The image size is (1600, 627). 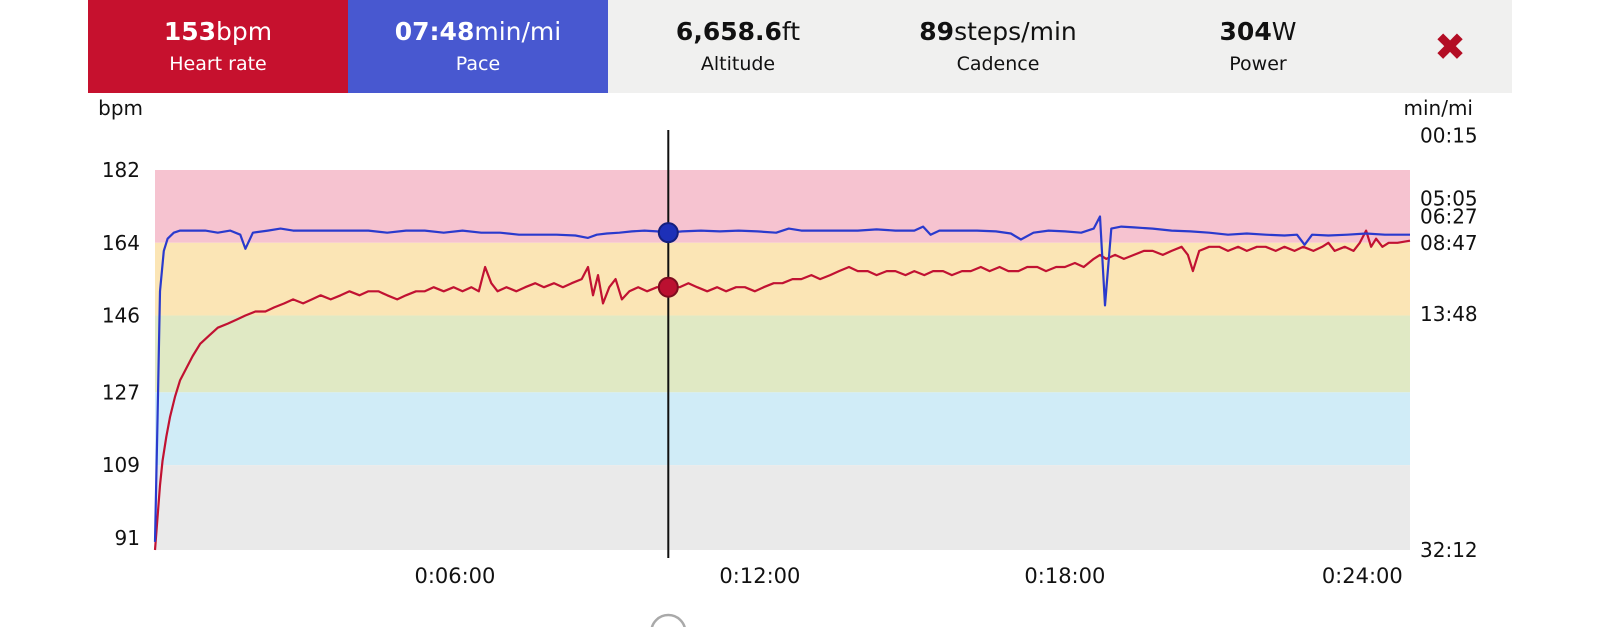 I want to click on left-axis-tick: 146, so click(x=121, y=316).